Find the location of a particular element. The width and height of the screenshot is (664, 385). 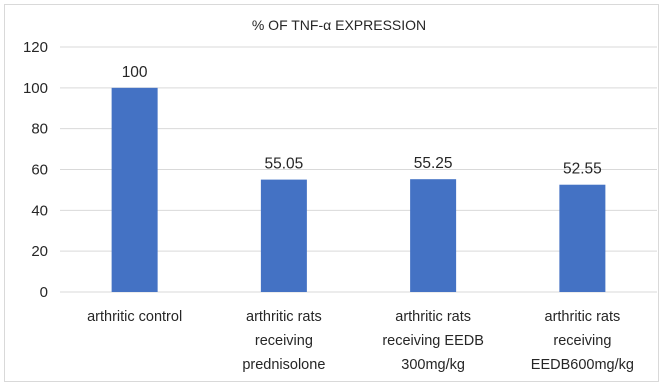

y-tick-label: 80 is located at coordinates (39, 129).